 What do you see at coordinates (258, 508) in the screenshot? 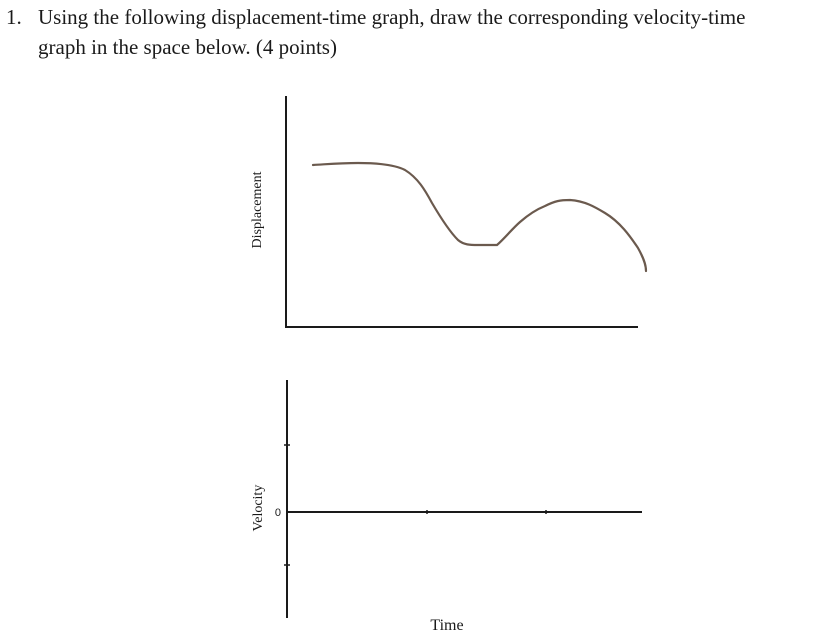
I see `velocity-axis-label: Velocity` at bounding box center [258, 508].